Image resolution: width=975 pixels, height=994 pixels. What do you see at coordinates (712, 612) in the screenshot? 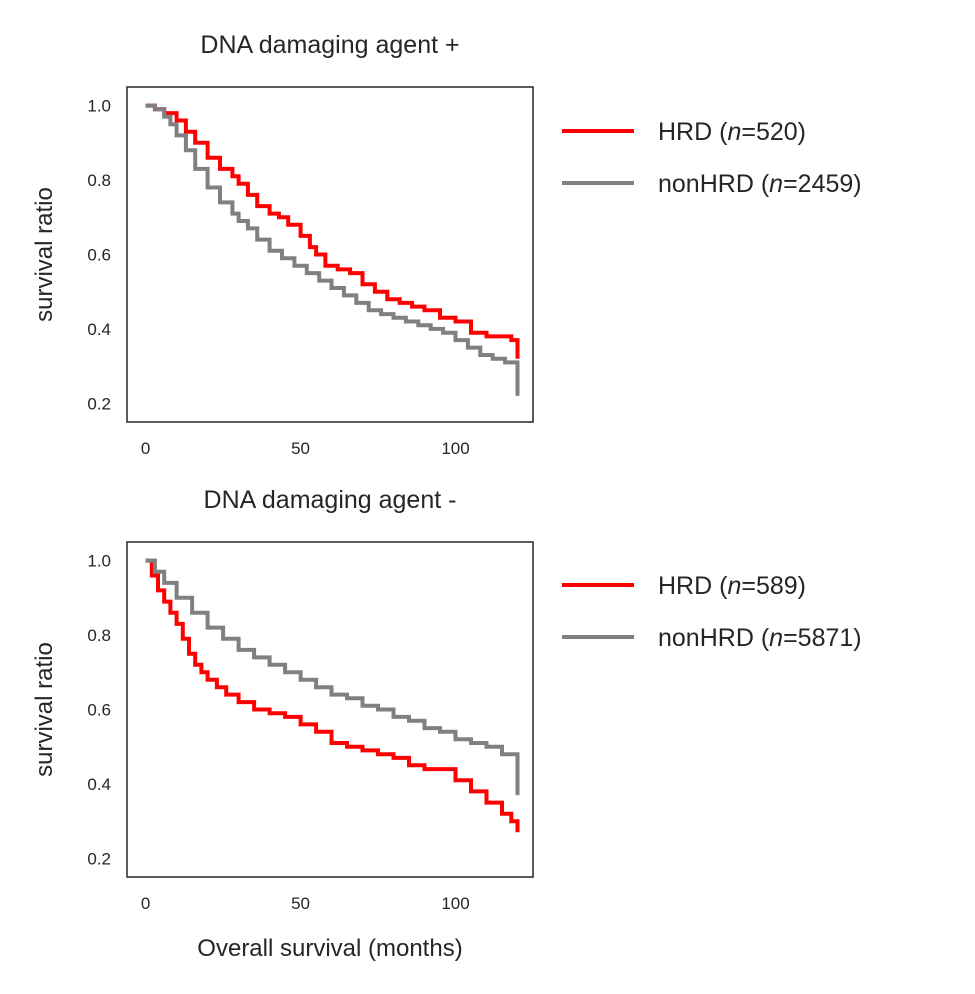
I see `legend: HRD (n=589)nonHRD (n=5871)` at bounding box center [712, 612].